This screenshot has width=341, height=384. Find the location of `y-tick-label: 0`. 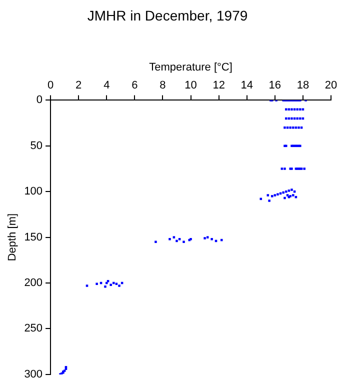

y-tick-label: 0 is located at coordinates (39, 100).